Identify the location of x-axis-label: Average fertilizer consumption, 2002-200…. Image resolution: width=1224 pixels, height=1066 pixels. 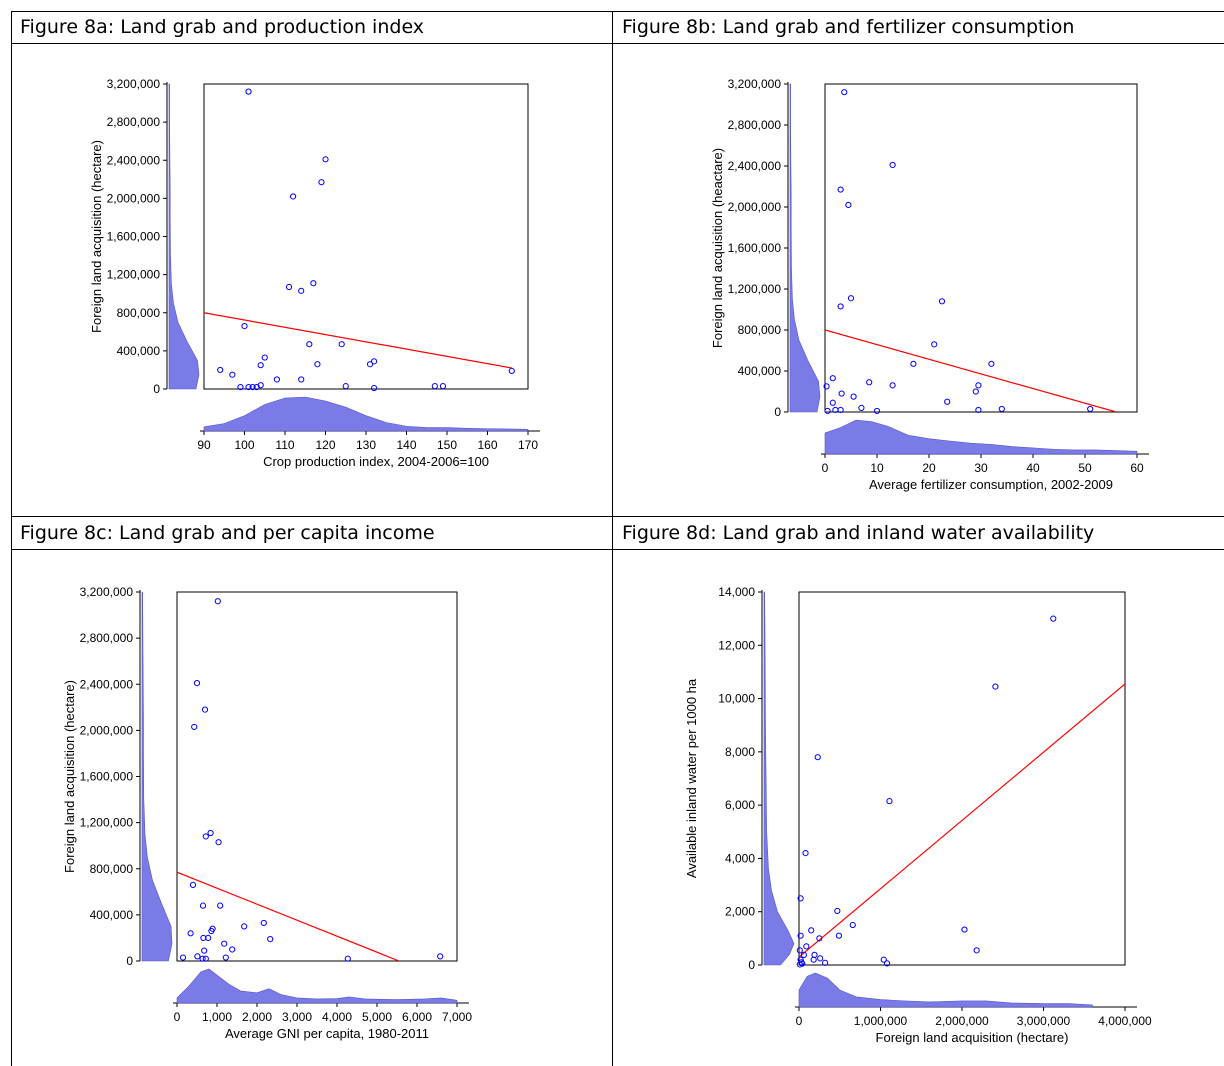
(991, 484).